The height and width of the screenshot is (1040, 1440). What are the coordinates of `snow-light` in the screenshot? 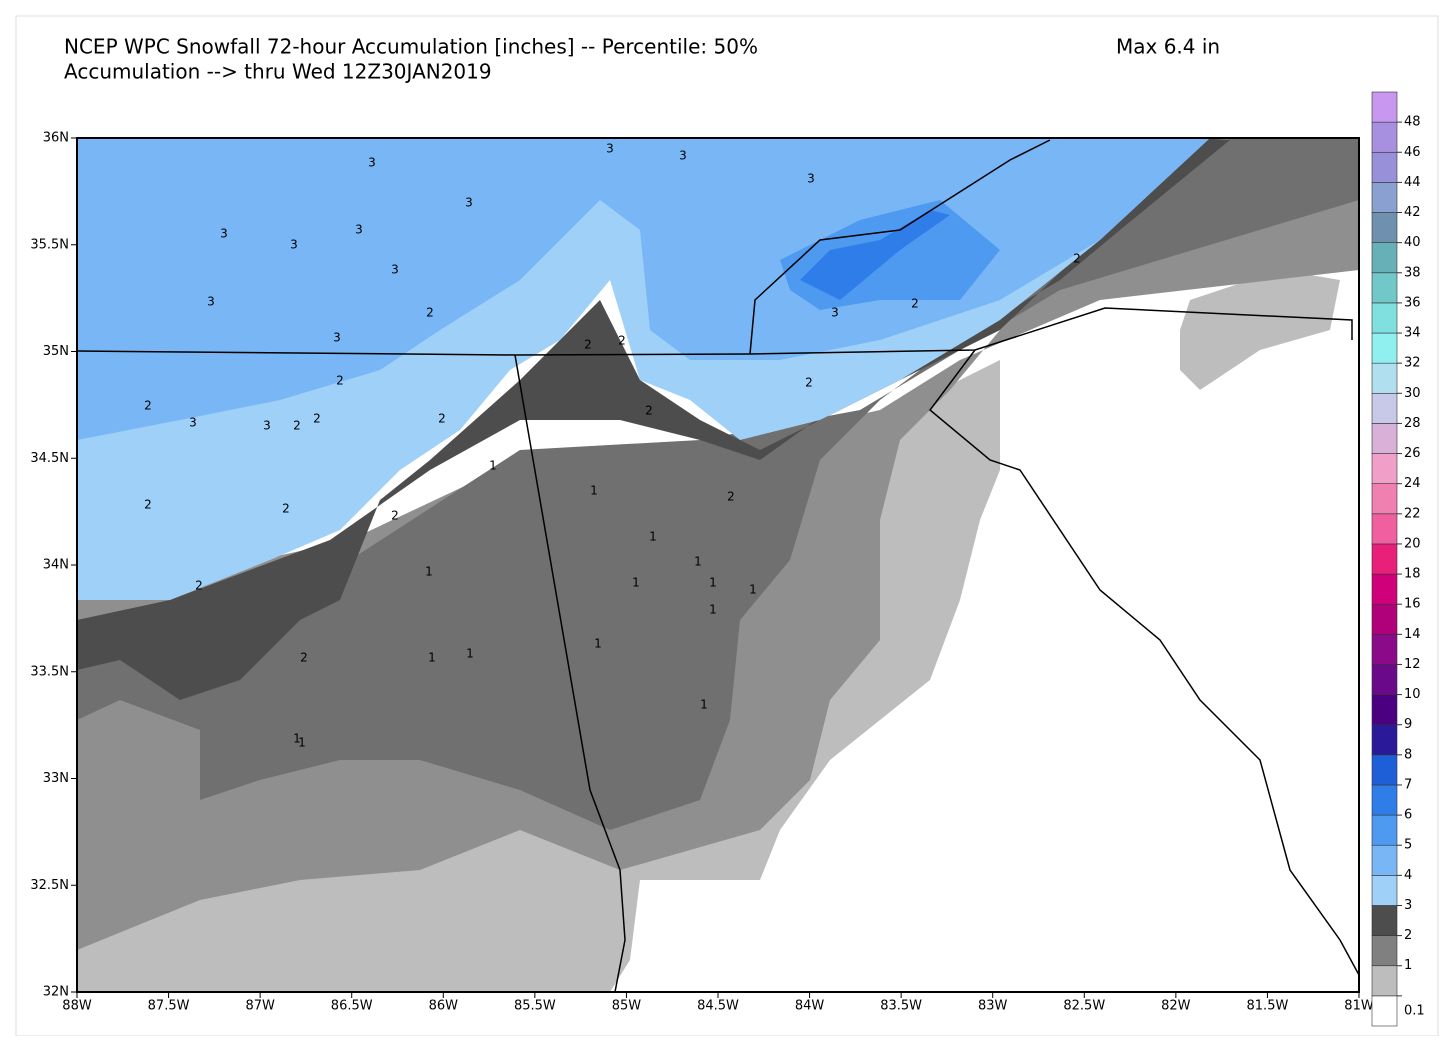 It's located at (1260, 330).